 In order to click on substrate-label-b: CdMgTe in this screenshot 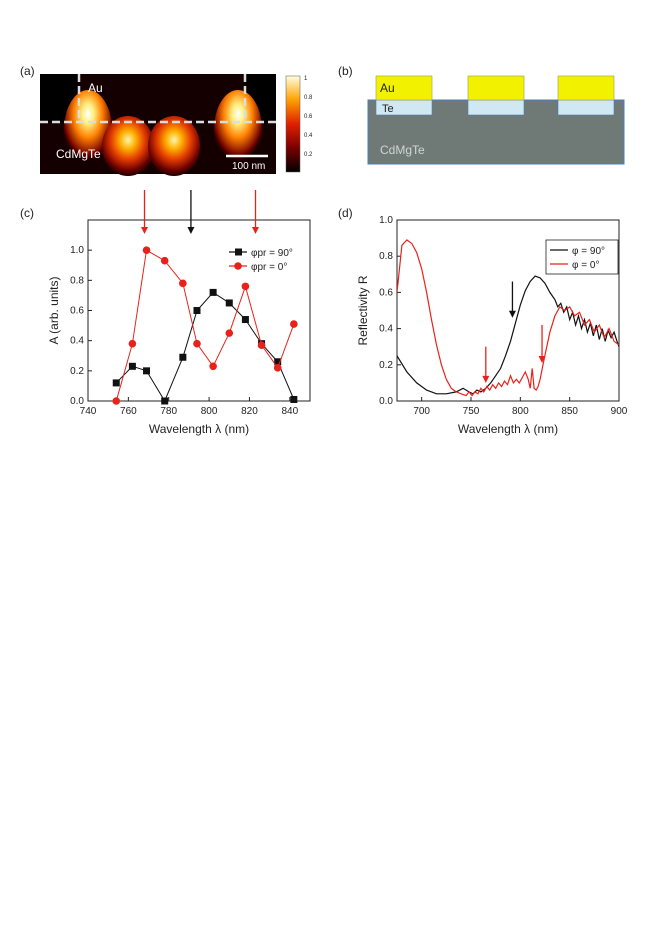, I will do `click(402, 150)`.